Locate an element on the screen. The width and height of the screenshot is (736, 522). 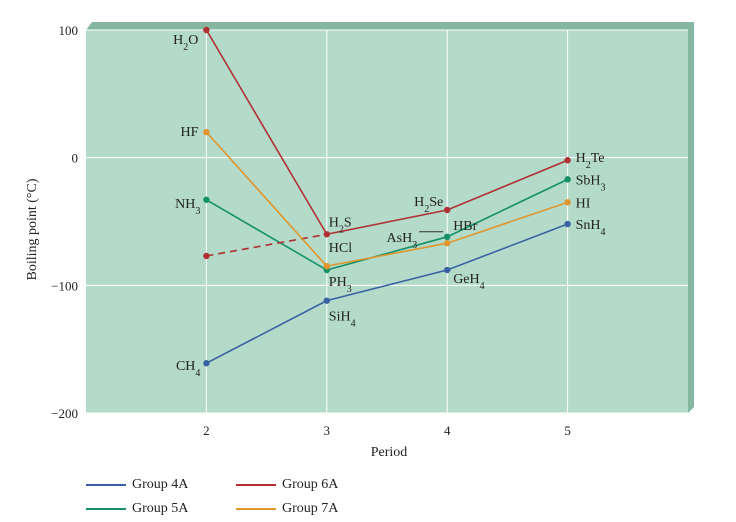
y-tick-label: 100 is located at coordinates (69, 30).